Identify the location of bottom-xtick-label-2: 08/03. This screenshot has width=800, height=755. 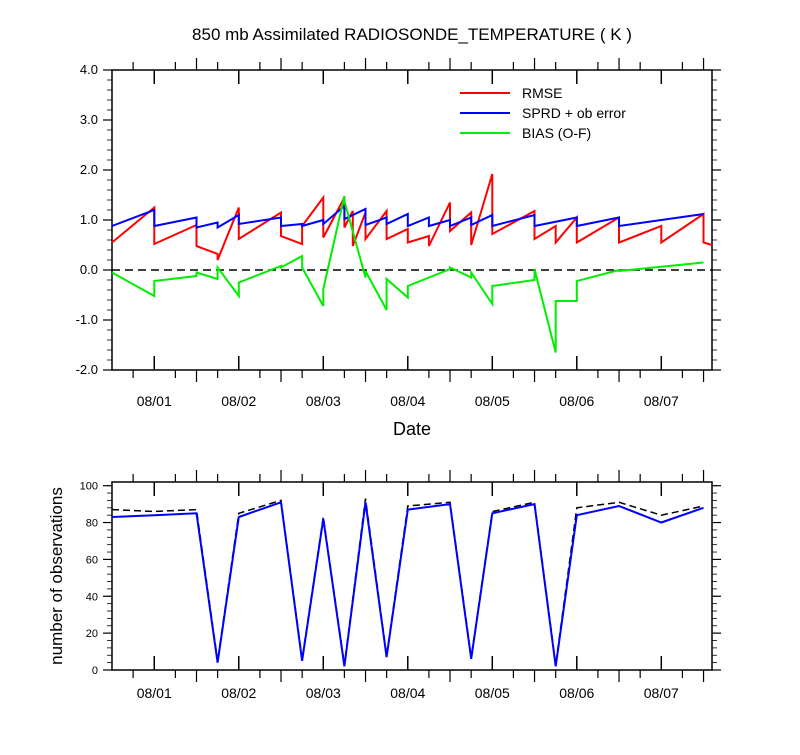
(323, 693).